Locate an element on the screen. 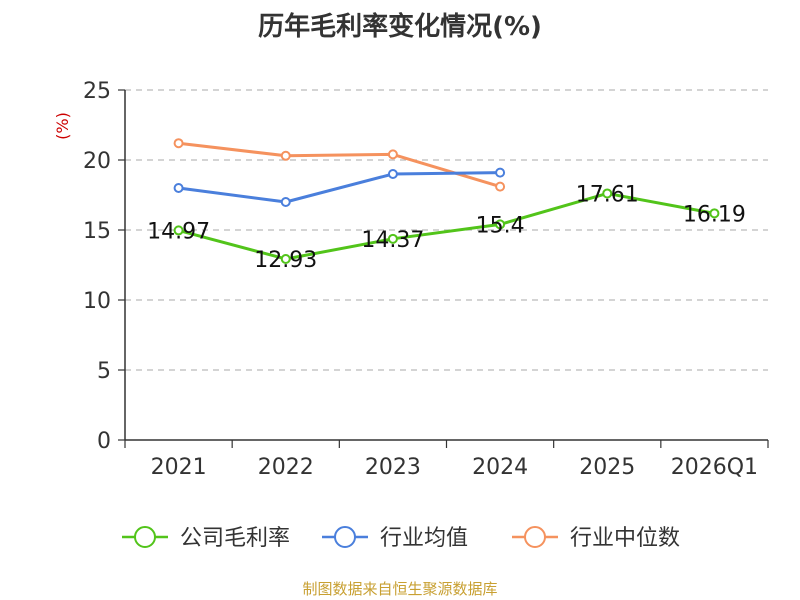 The height and width of the screenshot is (600, 800). x-tick-label: 2025 is located at coordinates (607, 467).